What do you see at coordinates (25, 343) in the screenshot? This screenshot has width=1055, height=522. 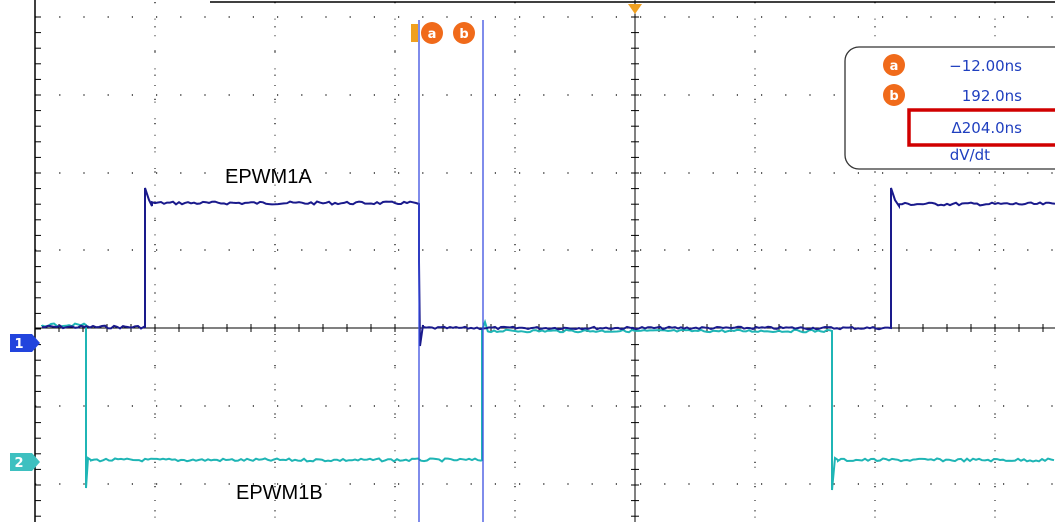 I see `channel-1-marker: 1` at bounding box center [25, 343].